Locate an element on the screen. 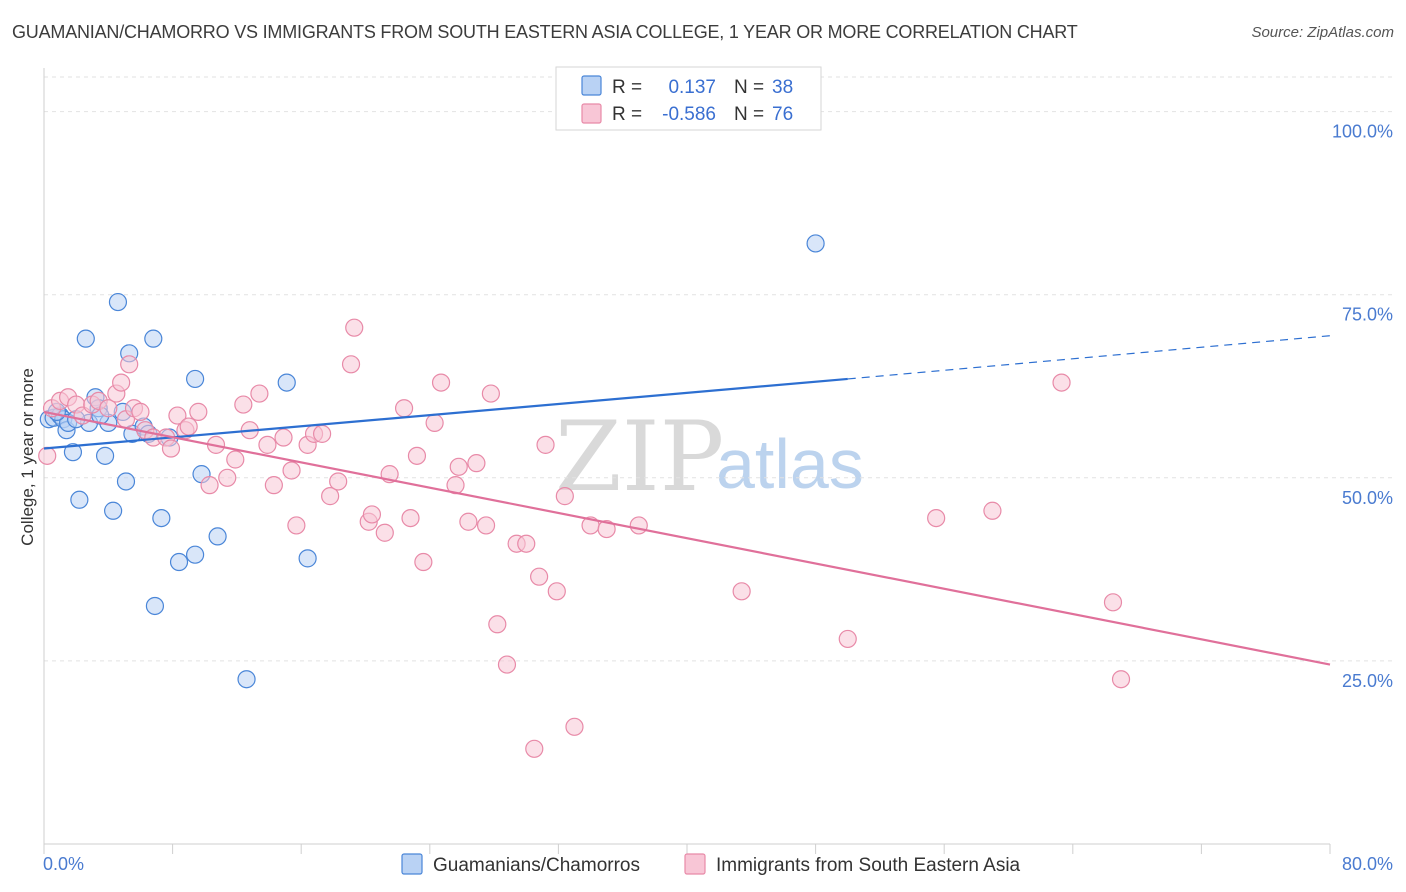  legend-swatch-pink is located at coordinates (591, 113).